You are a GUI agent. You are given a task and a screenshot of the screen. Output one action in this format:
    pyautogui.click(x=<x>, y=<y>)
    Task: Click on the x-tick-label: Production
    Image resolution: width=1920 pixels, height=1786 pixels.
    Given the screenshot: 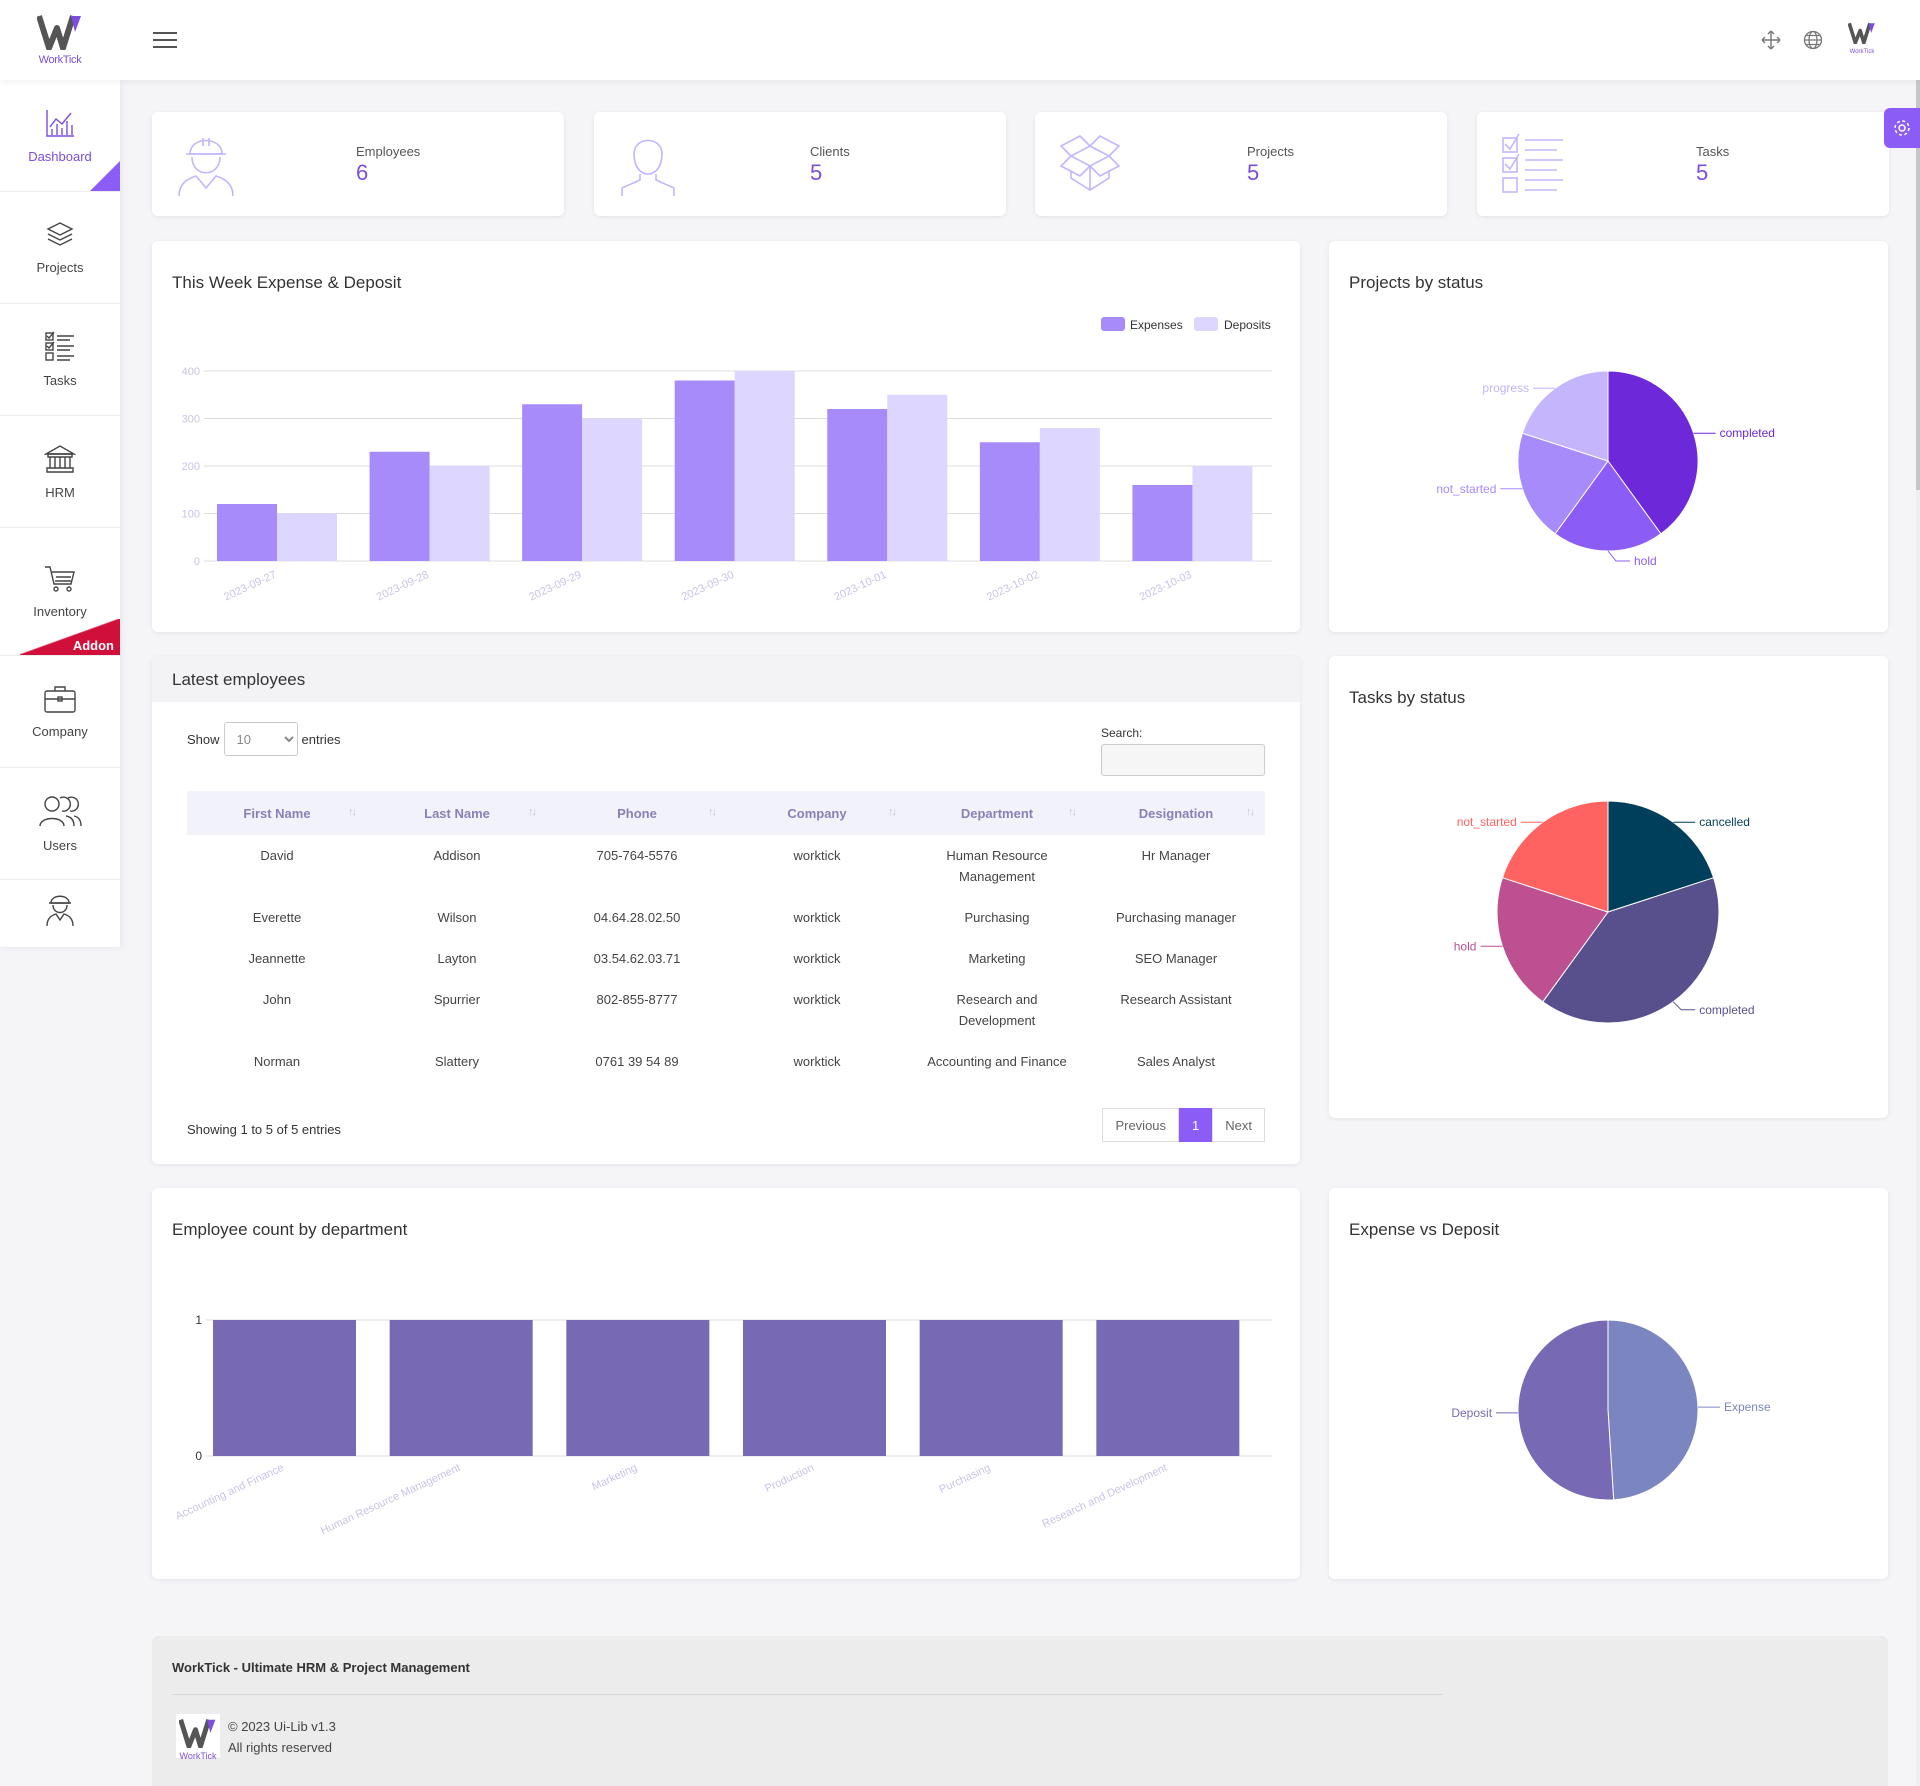 What is the action you would take?
    pyautogui.click(x=789, y=1478)
    